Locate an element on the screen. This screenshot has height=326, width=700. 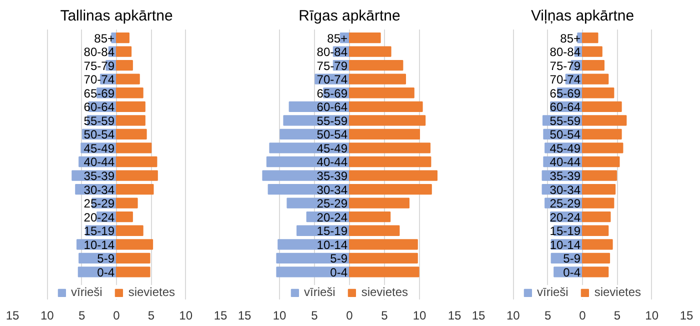
chart-title: Viļņas apkārtne is located at coordinates (582, 16).